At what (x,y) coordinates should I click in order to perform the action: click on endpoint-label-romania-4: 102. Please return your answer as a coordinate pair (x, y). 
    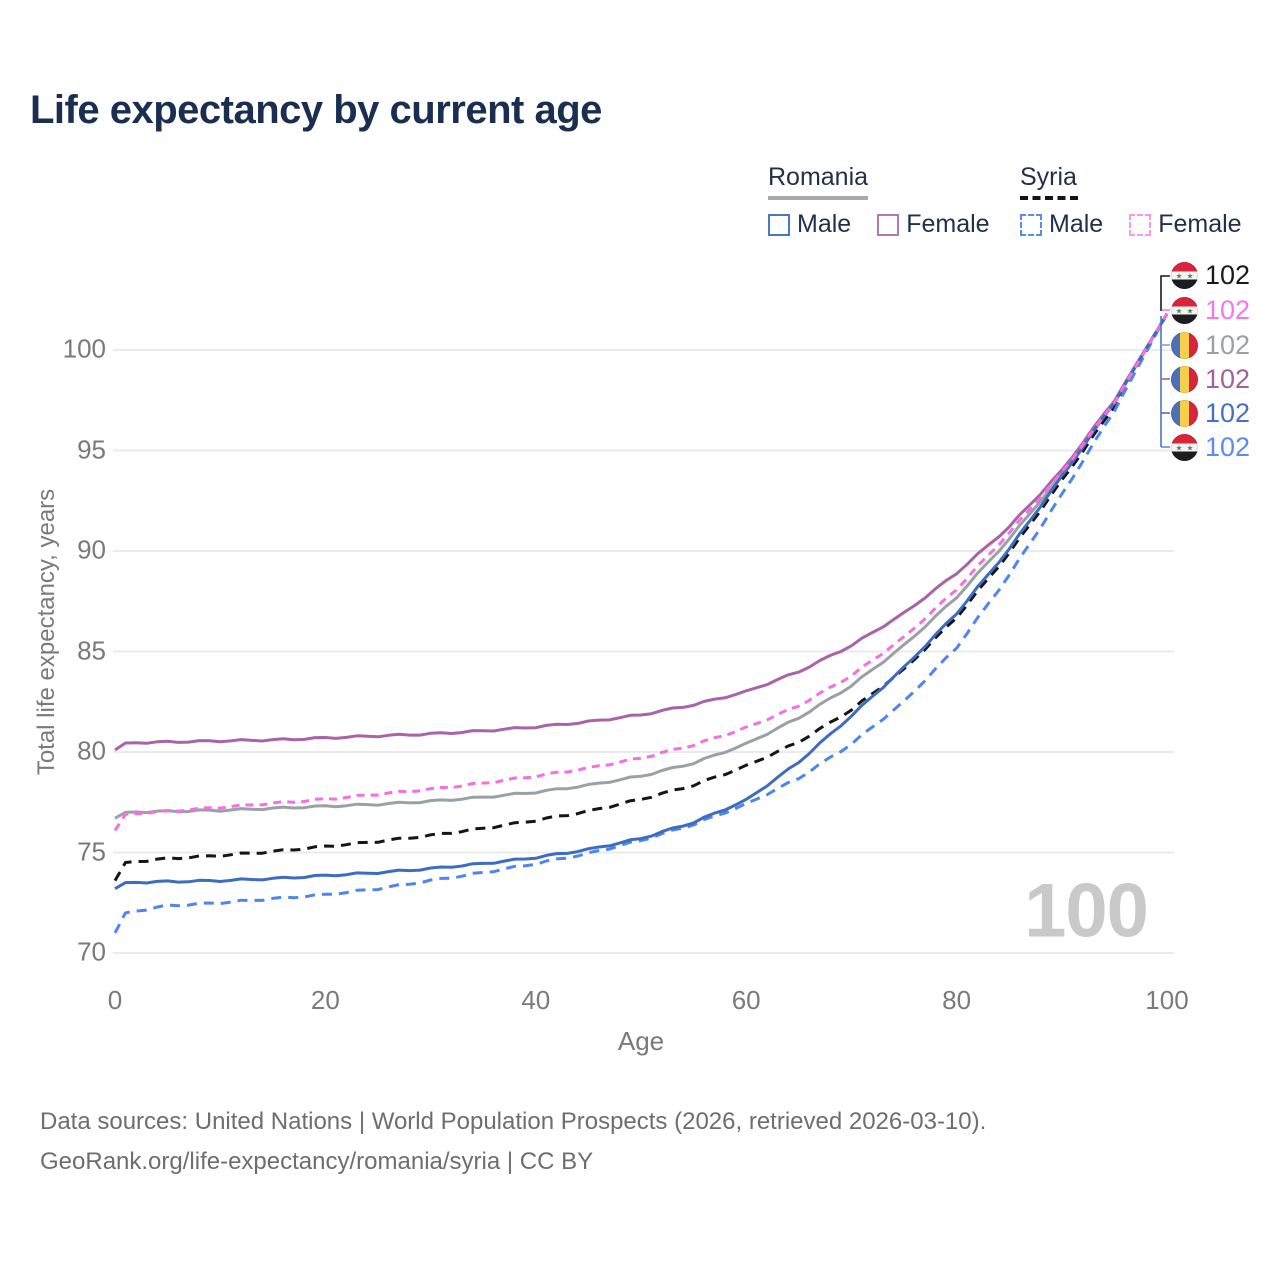
    Looking at the image, I should click on (1210, 413).